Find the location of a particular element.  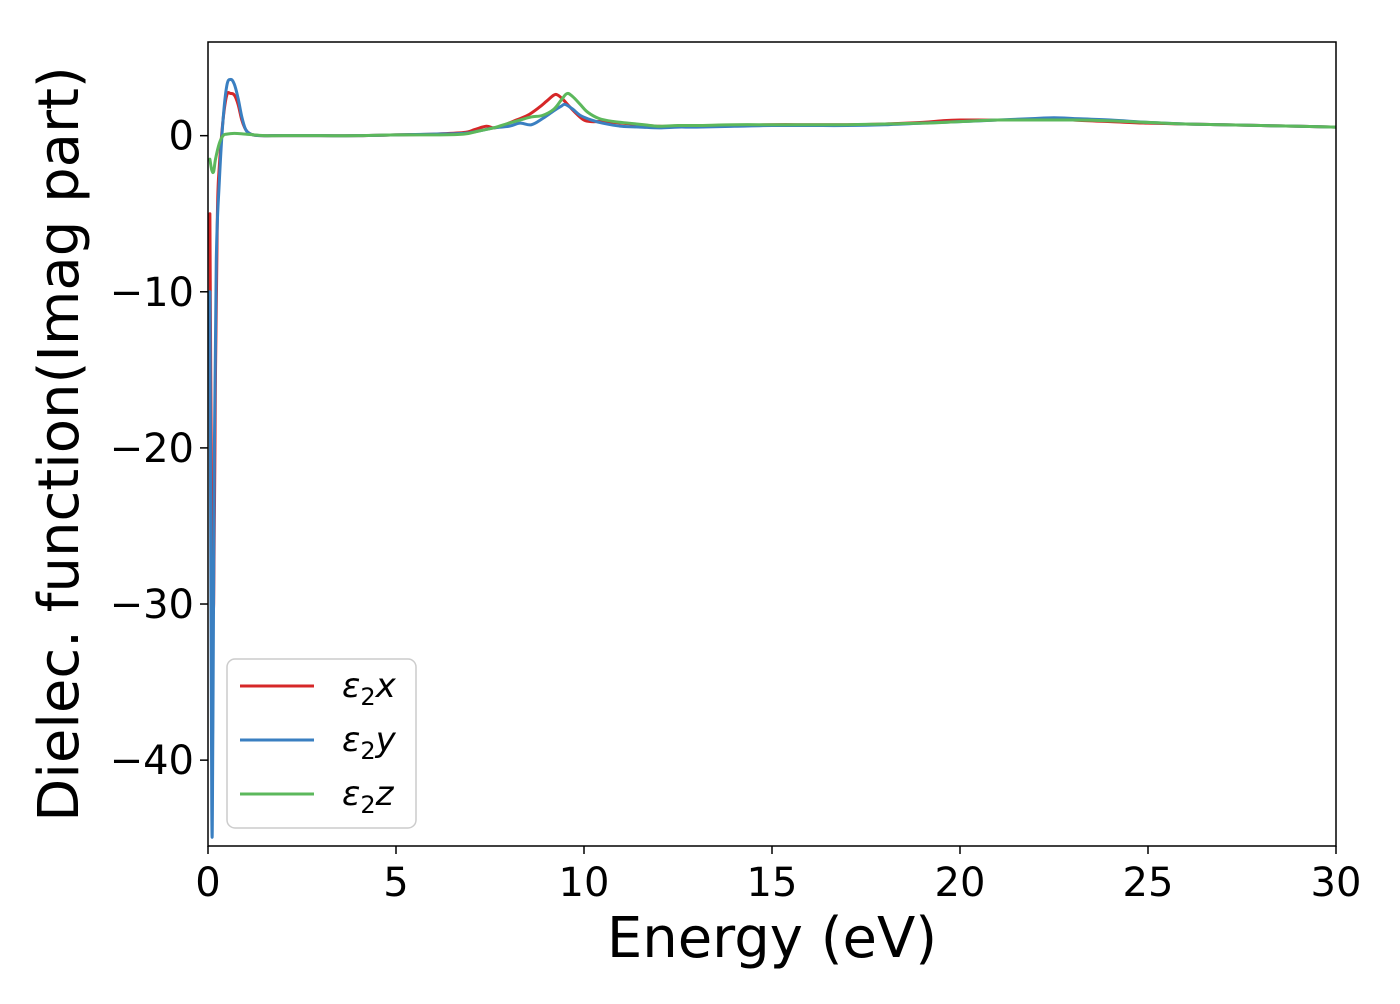

y-tick-label: −30 is located at coordinates (152, 605).